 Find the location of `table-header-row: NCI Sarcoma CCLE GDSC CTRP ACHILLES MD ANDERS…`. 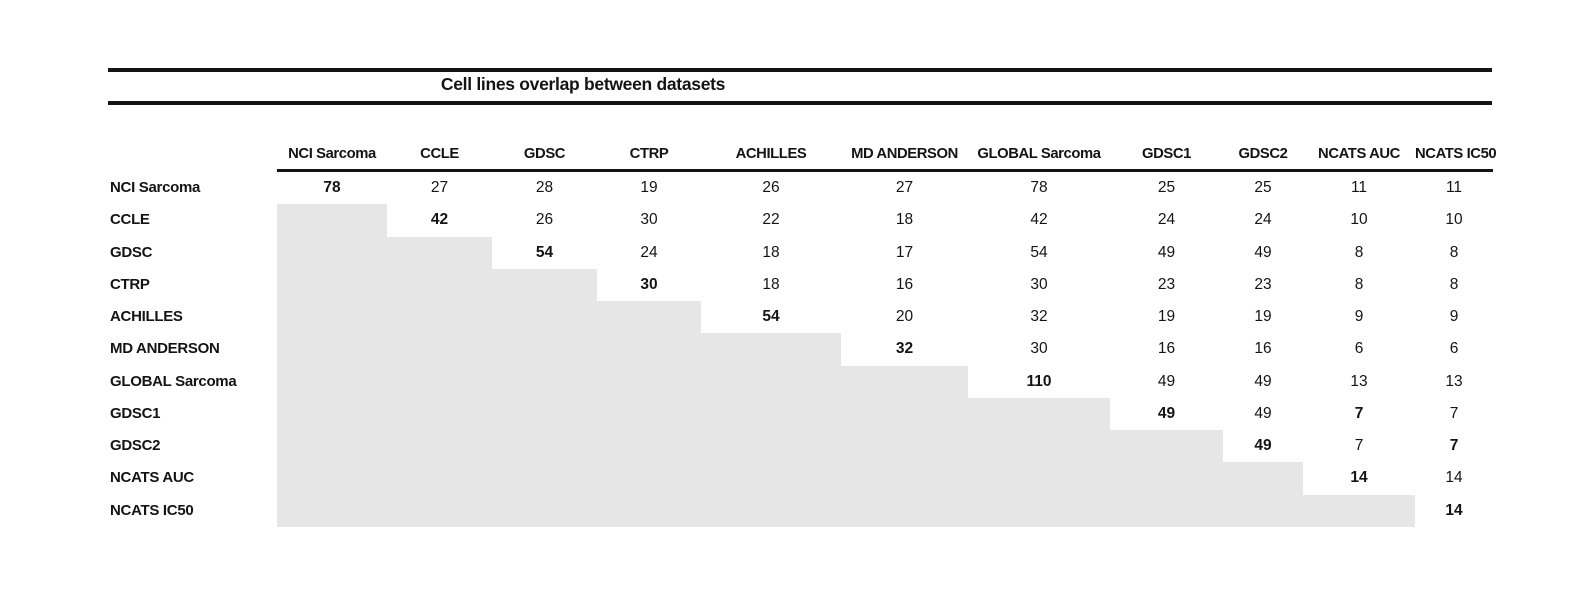

table-header-row: NCI Sarcoma CCLE GDSC CTRP ACHILLES MD ANDERS… is located at coordinates (802, 156).